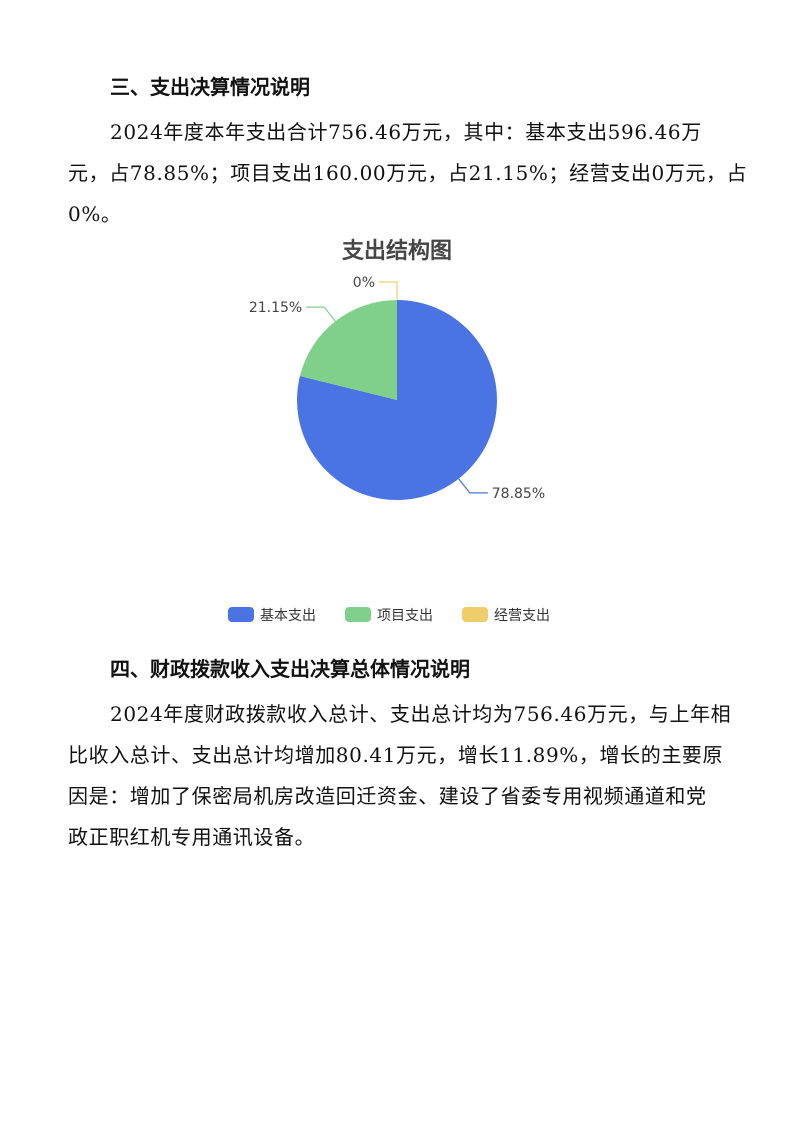 This screenshot has width=793, height=1122. What do you see at coordinates (408, 173) in the screenshot?
I see `section3-line: 元，占78.85%；项目支出160.00万元，占21.15%；经营支出0万元，占` at bounding box center [408, 173].